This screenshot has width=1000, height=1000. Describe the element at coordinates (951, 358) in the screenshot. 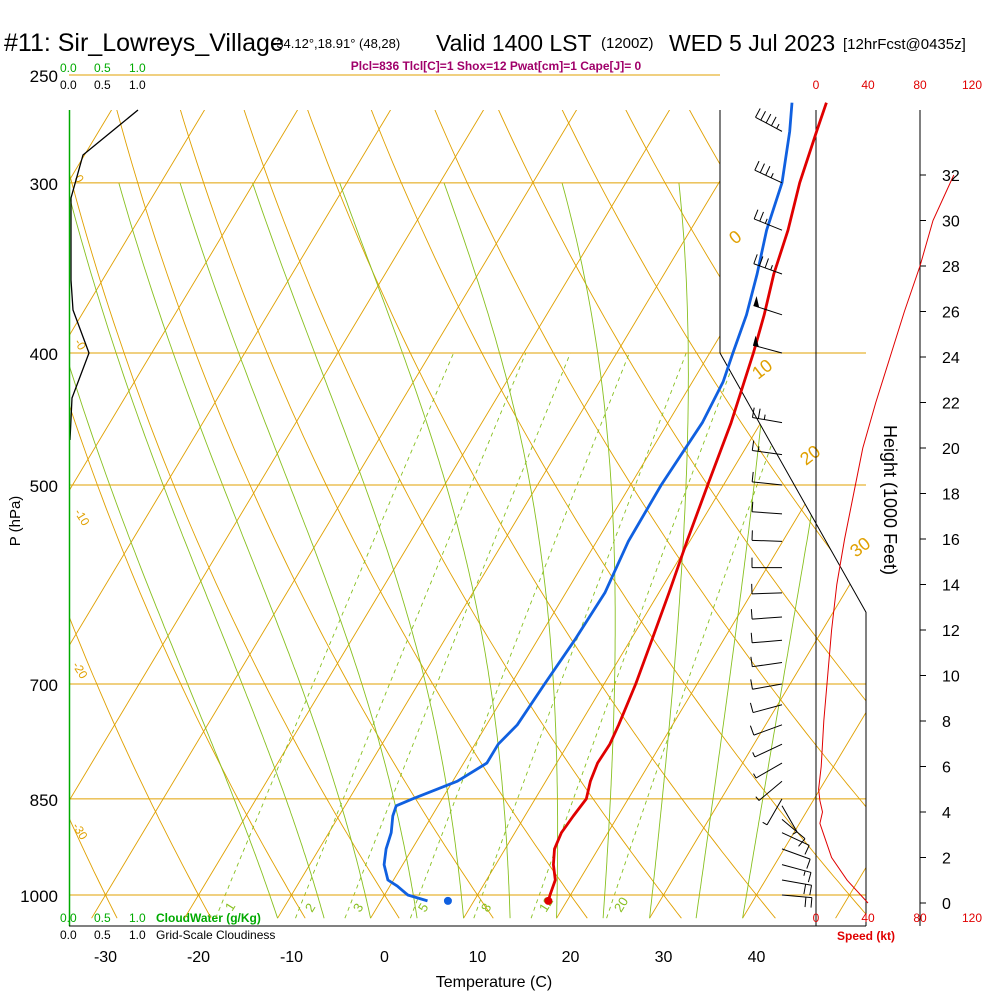

I see `height-tick-label: 24` at that location.